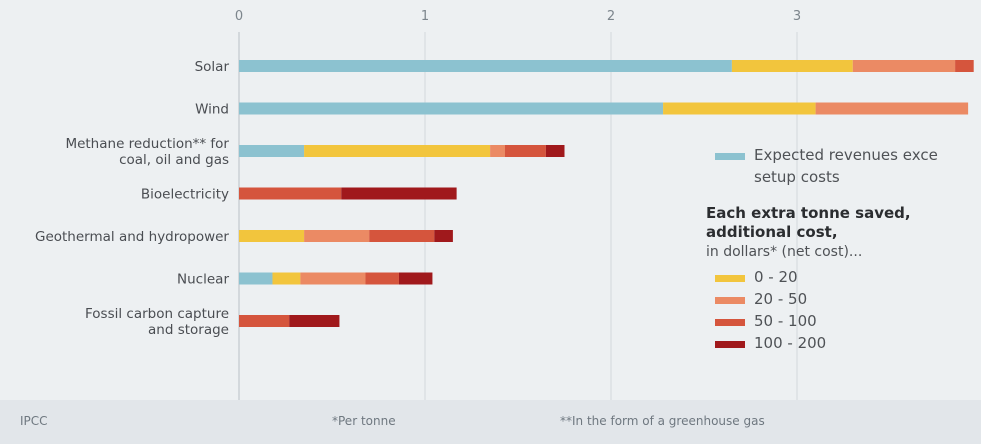 This screenshot has width=981, height=444. Describe the element at coordinates (843, 301) in the screenshot. I see `legend-item-20-50: 20 - 50` at that location.